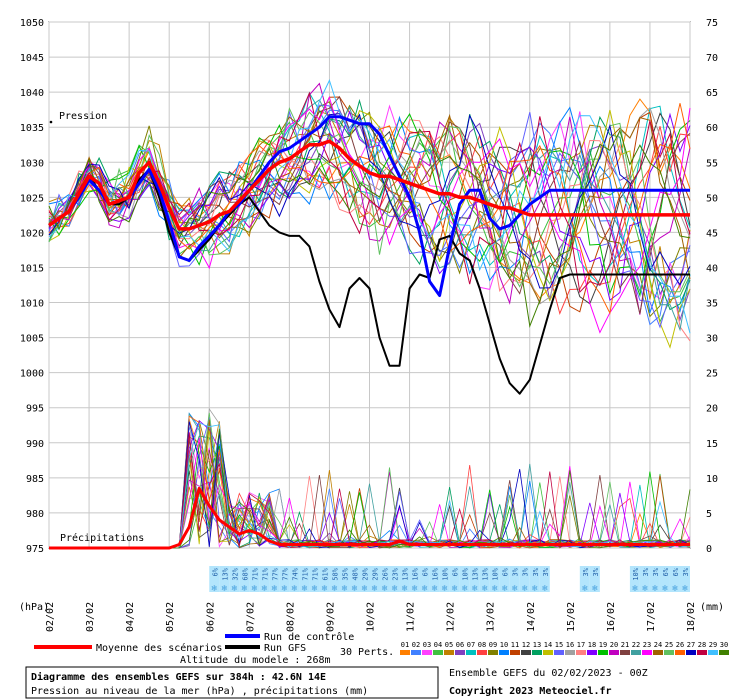  What do you see at coordinates (386, 573) in the screenshot?
I see `prob-label: 26%` at bounding box center [386, 573].